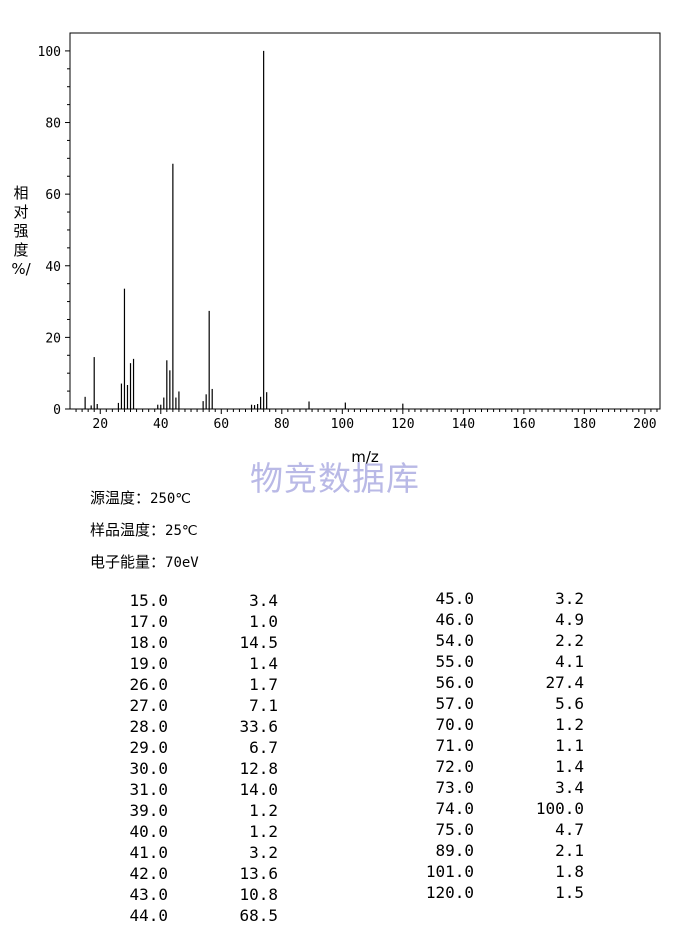 Image resolution: width=696 pixels, height=950 pixels. What do you see at coordinates (148, 810) in the screenshot?
I see `peak-mz: 39.0` at bounding box center [148, 810].